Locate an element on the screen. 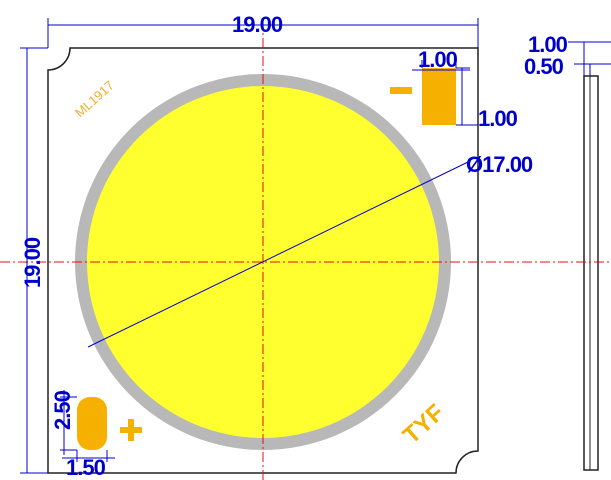 This screenshot has height=480, width=611. dim-height is located at coordinates (34, 260).